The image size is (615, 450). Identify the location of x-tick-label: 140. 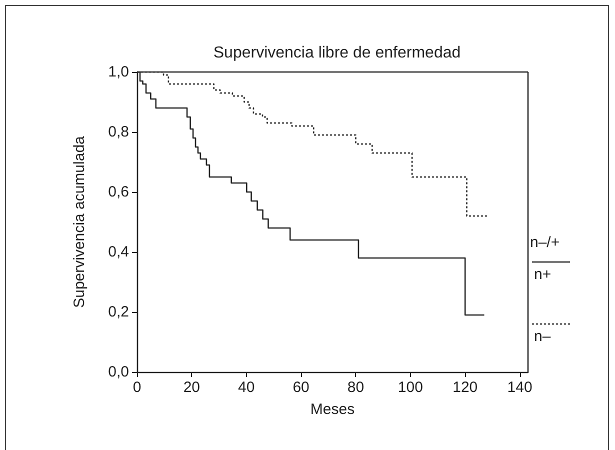
(519, 387).